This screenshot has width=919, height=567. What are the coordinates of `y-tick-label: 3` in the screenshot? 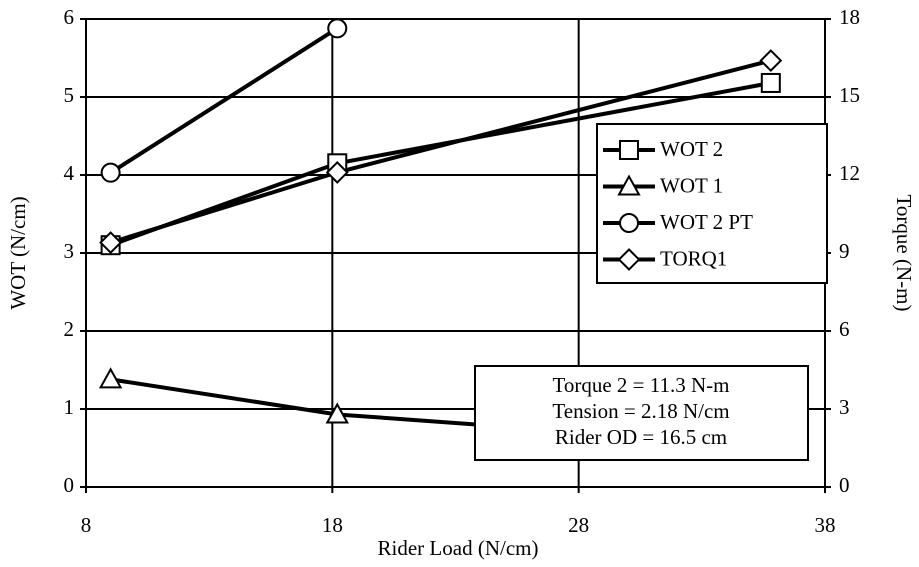 It's located at (69, 251).